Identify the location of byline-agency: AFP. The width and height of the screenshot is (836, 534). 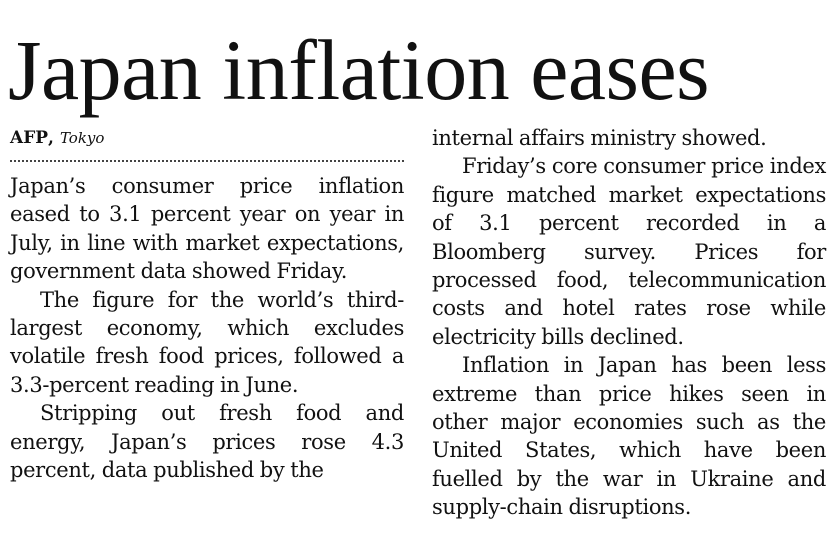
(29, 138).